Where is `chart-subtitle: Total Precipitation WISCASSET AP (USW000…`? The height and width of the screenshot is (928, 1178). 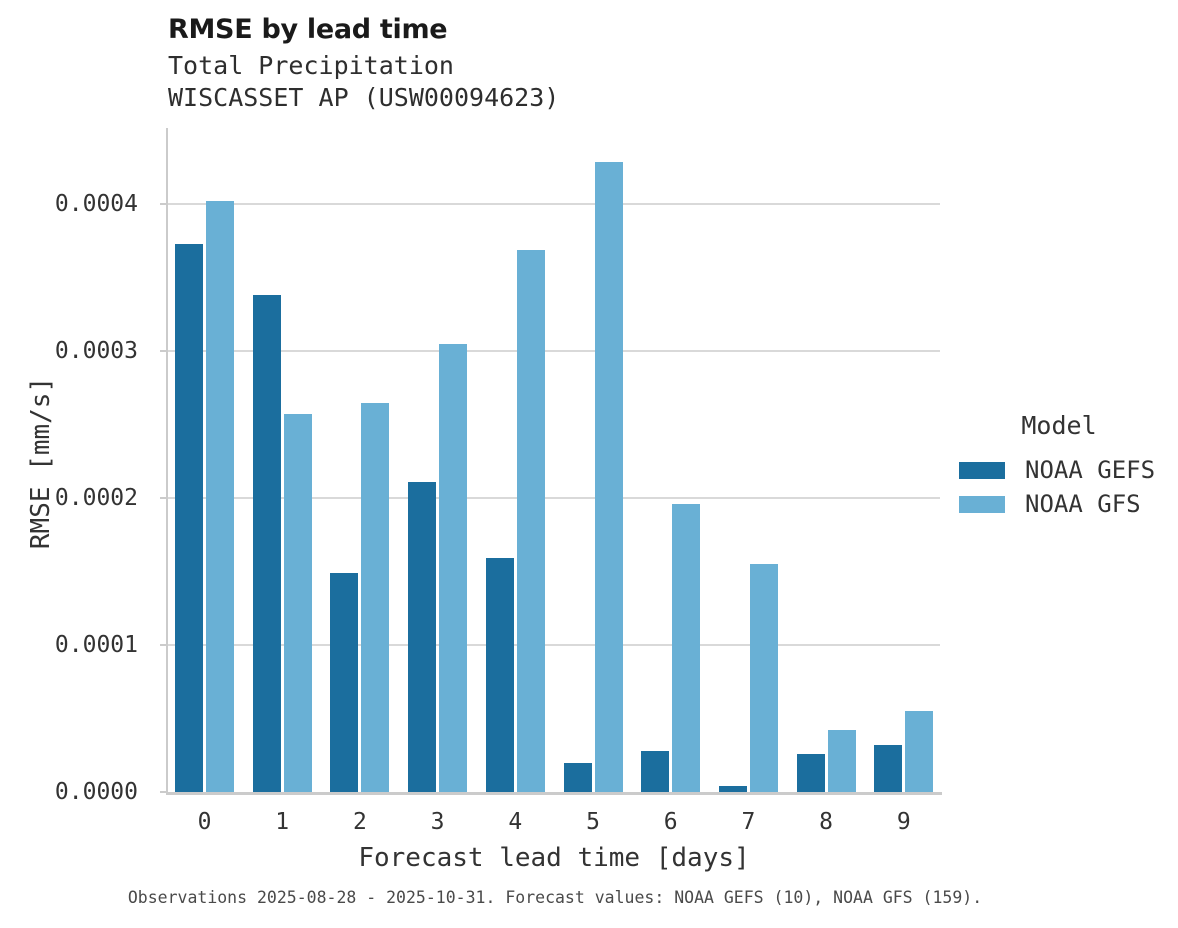 chart-subtitle: Total Precipitation WISCASSET AP (USW000… is located at coordinates (363, 82).